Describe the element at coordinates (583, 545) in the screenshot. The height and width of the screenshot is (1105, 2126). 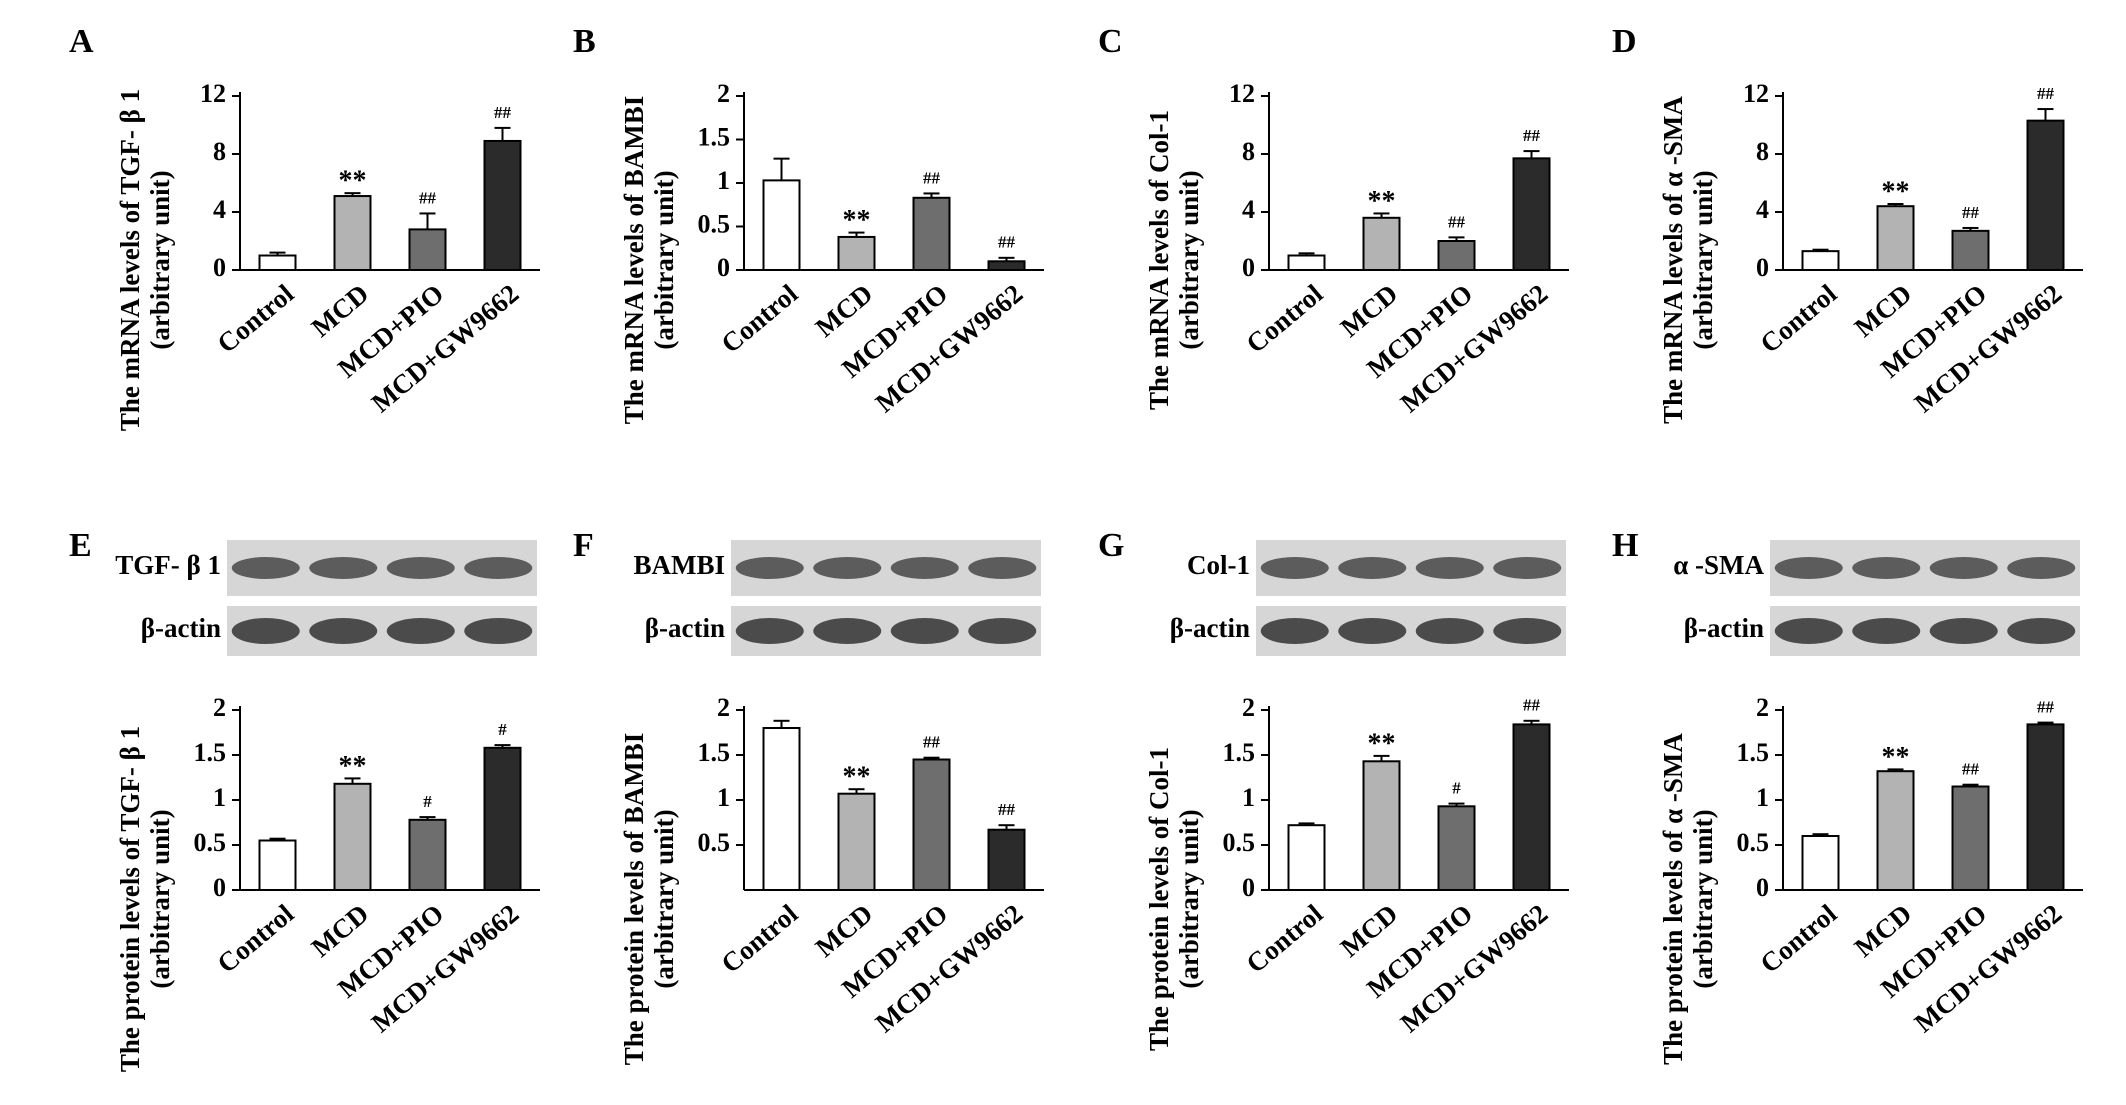
I see `panel-letter: F` at that location.